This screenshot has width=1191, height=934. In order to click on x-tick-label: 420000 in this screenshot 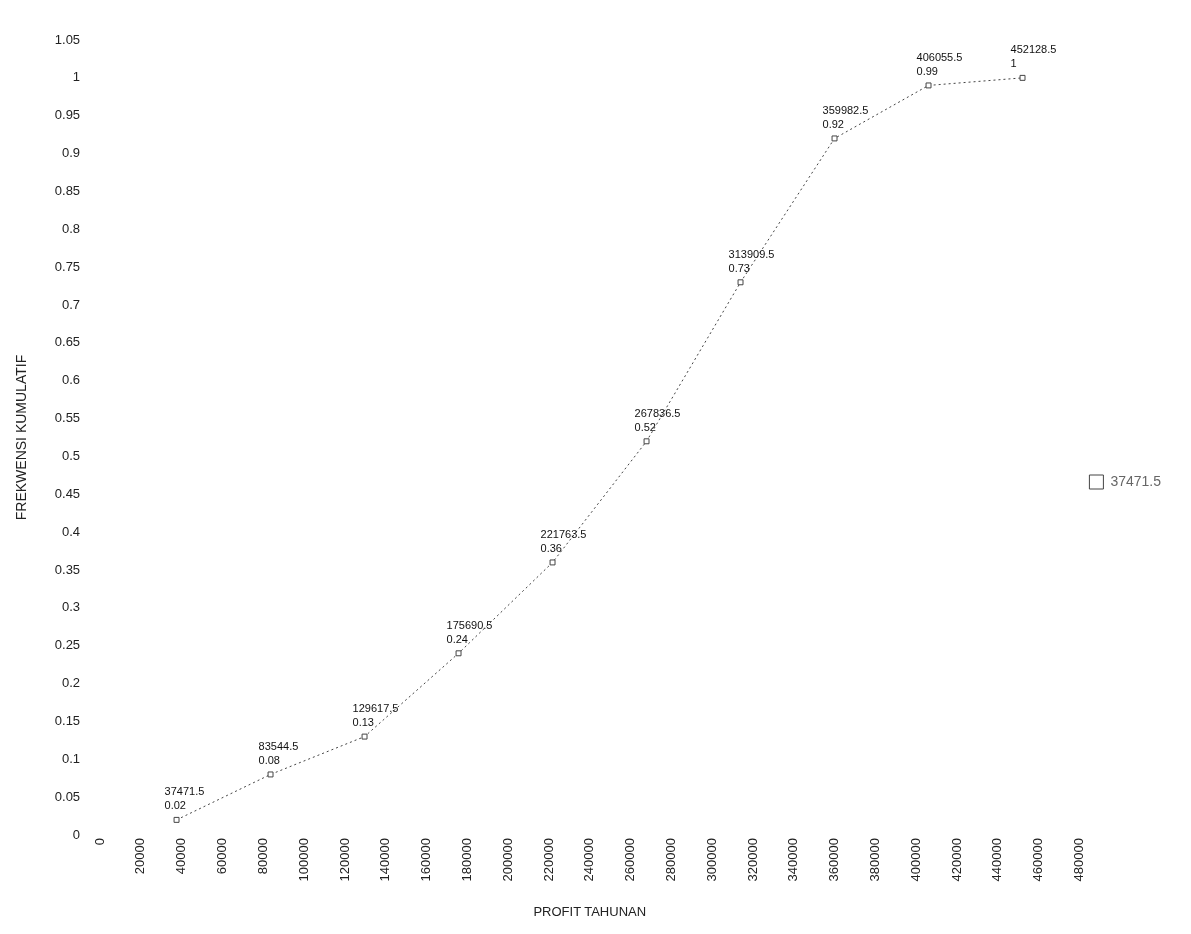, I will do `click(956, 860)`.